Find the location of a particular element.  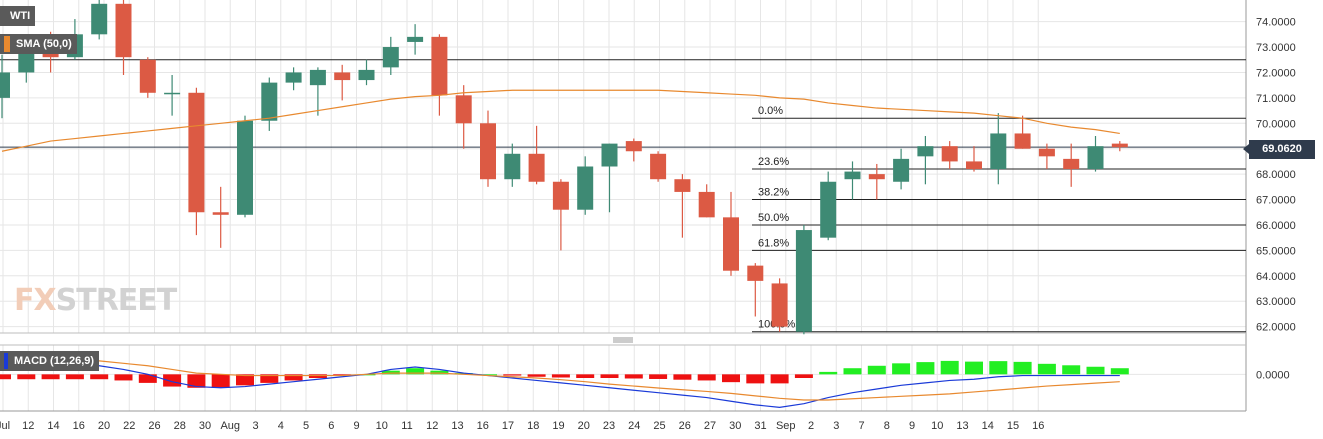

price-y-tick-label: 65.0000 is located at coordinates (1276, 251).